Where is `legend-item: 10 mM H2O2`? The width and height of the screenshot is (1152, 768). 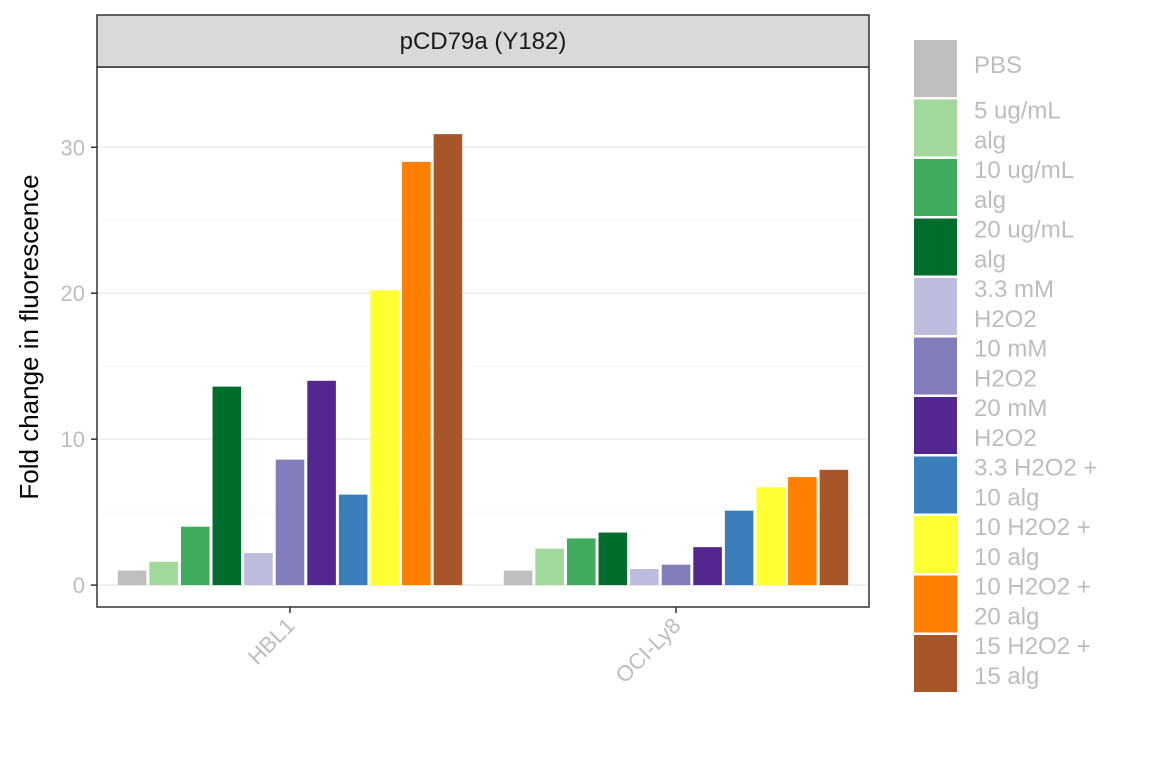
legend-item: 10 mM H2O2 is located at coordinates (980, 365).